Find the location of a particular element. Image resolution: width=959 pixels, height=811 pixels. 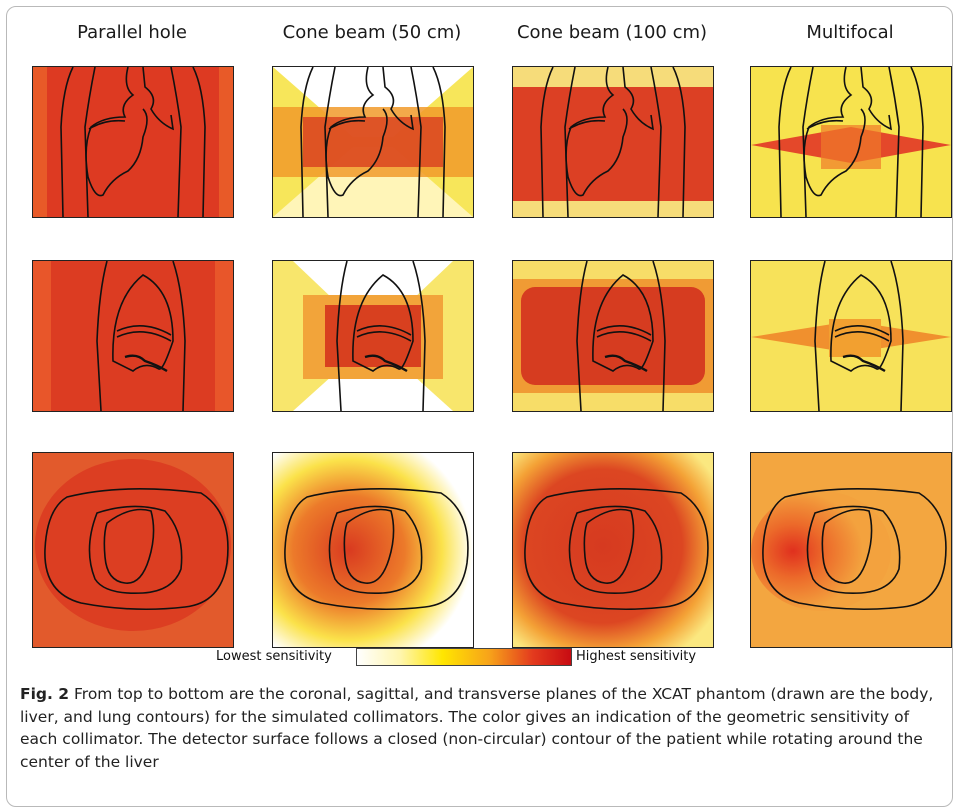

transverse-cone-beam-100-map is located at coordinates (613, 550).